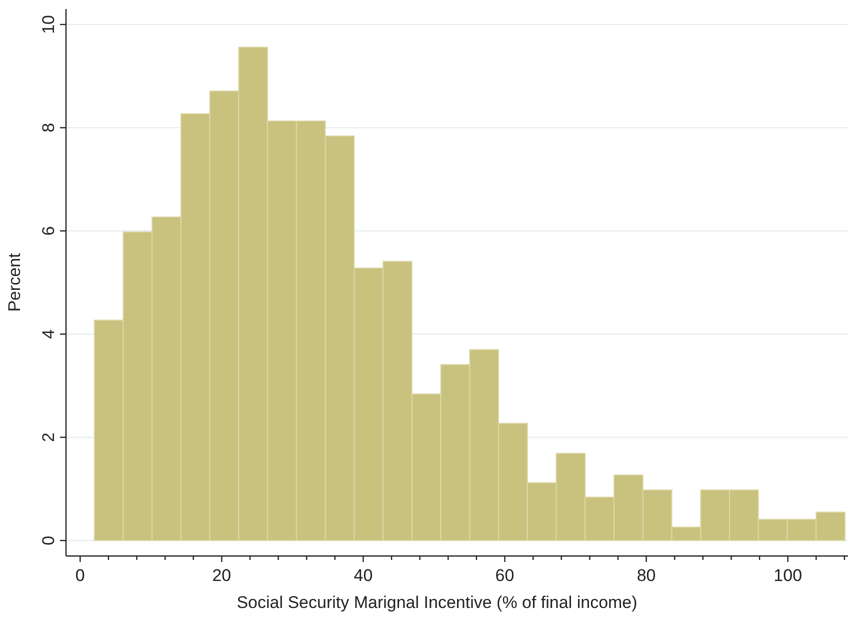  I want to click on y-axis-title: Percent, so click(14, 282).